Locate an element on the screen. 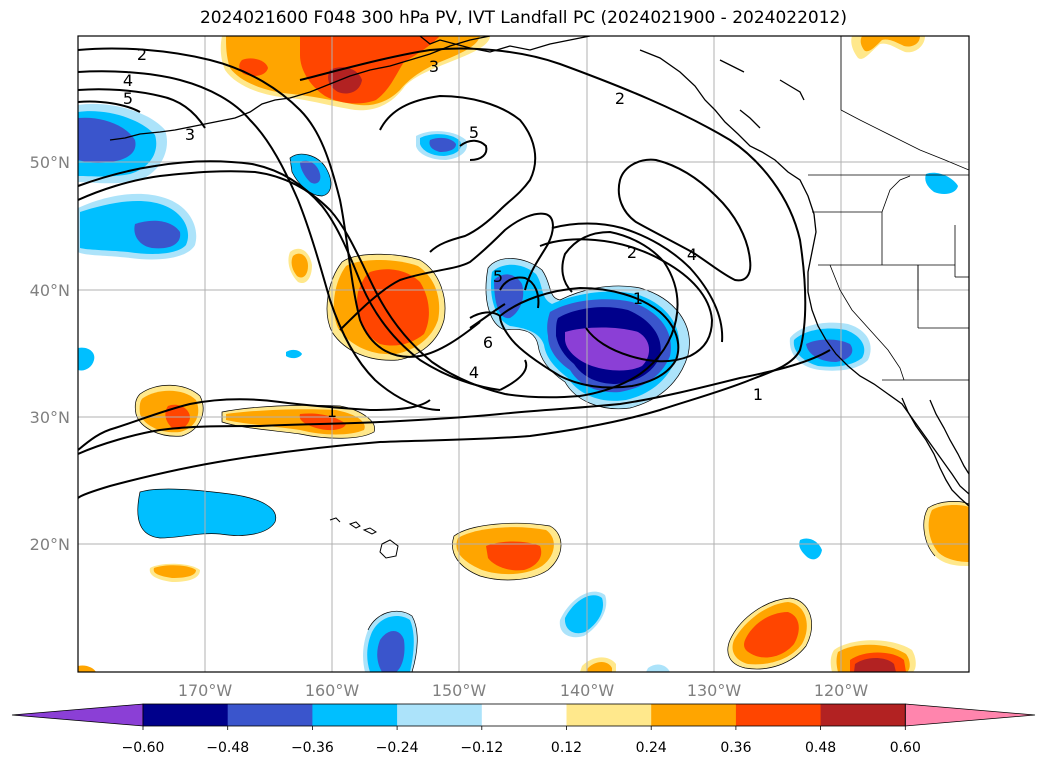 This screenshot has width=1047, height=765. colorbar-frame is located at coordinates (524, 715).